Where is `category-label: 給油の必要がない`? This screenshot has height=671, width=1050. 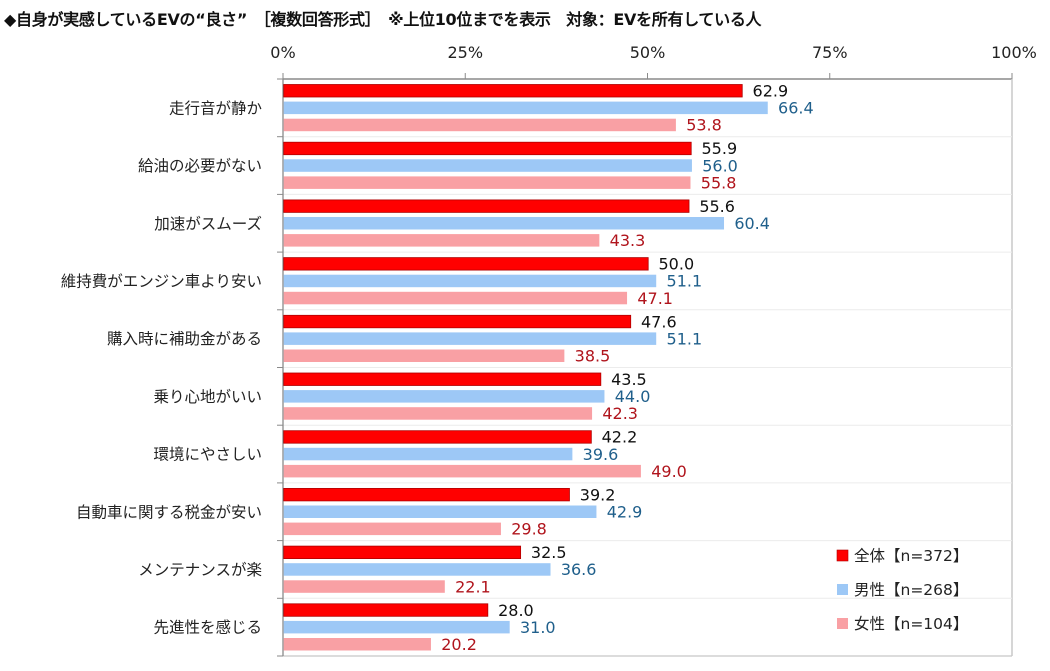
category-label: 給油の必要がない is located at coordinates (200, 166).